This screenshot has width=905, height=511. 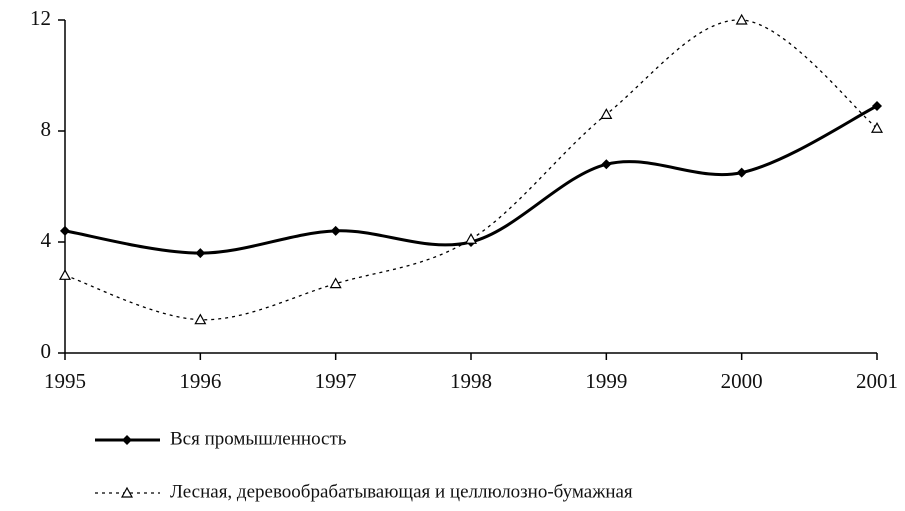 I want to click on legend-label: Вся промышленность, so click(x=258, y=438).